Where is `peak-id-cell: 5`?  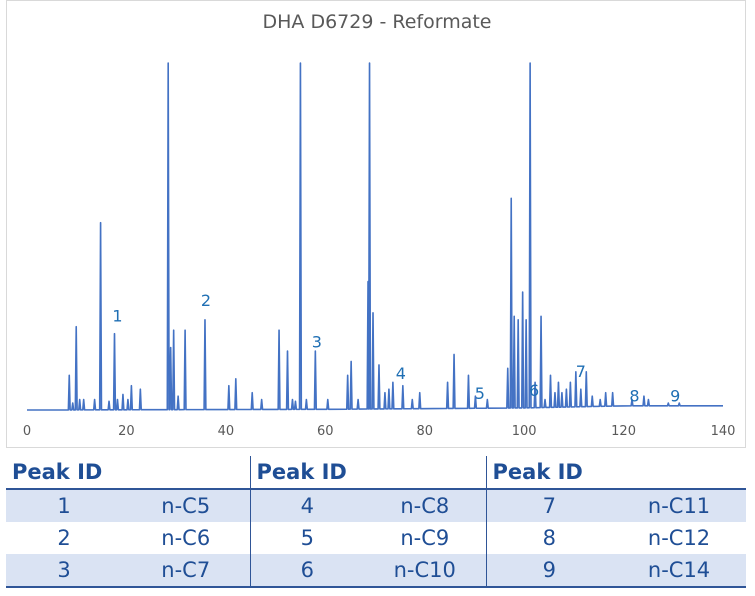
peak-id-cell: 5 is located at coordinates (307, 538).